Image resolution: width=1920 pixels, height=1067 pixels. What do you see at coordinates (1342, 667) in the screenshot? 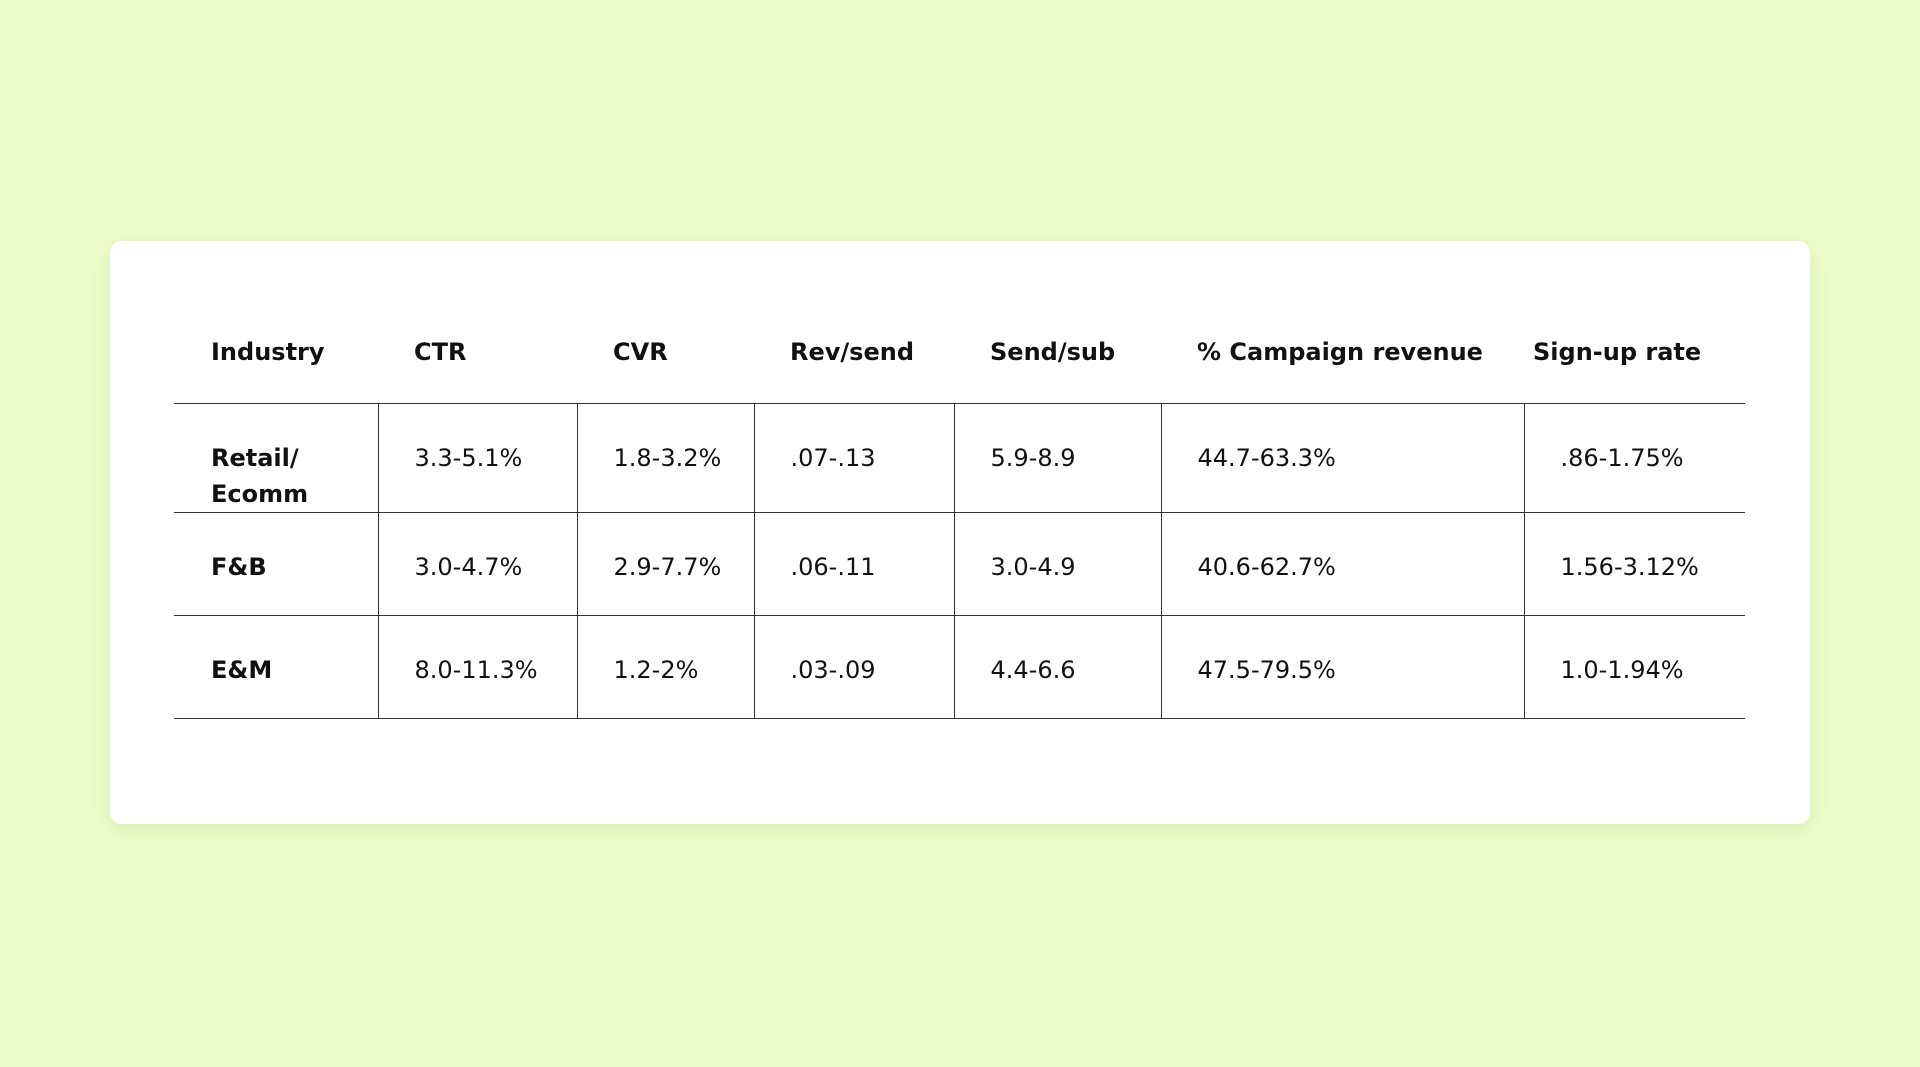
I see `table-cell: 47.5-79.5%` at bounding box center [1342, 667].